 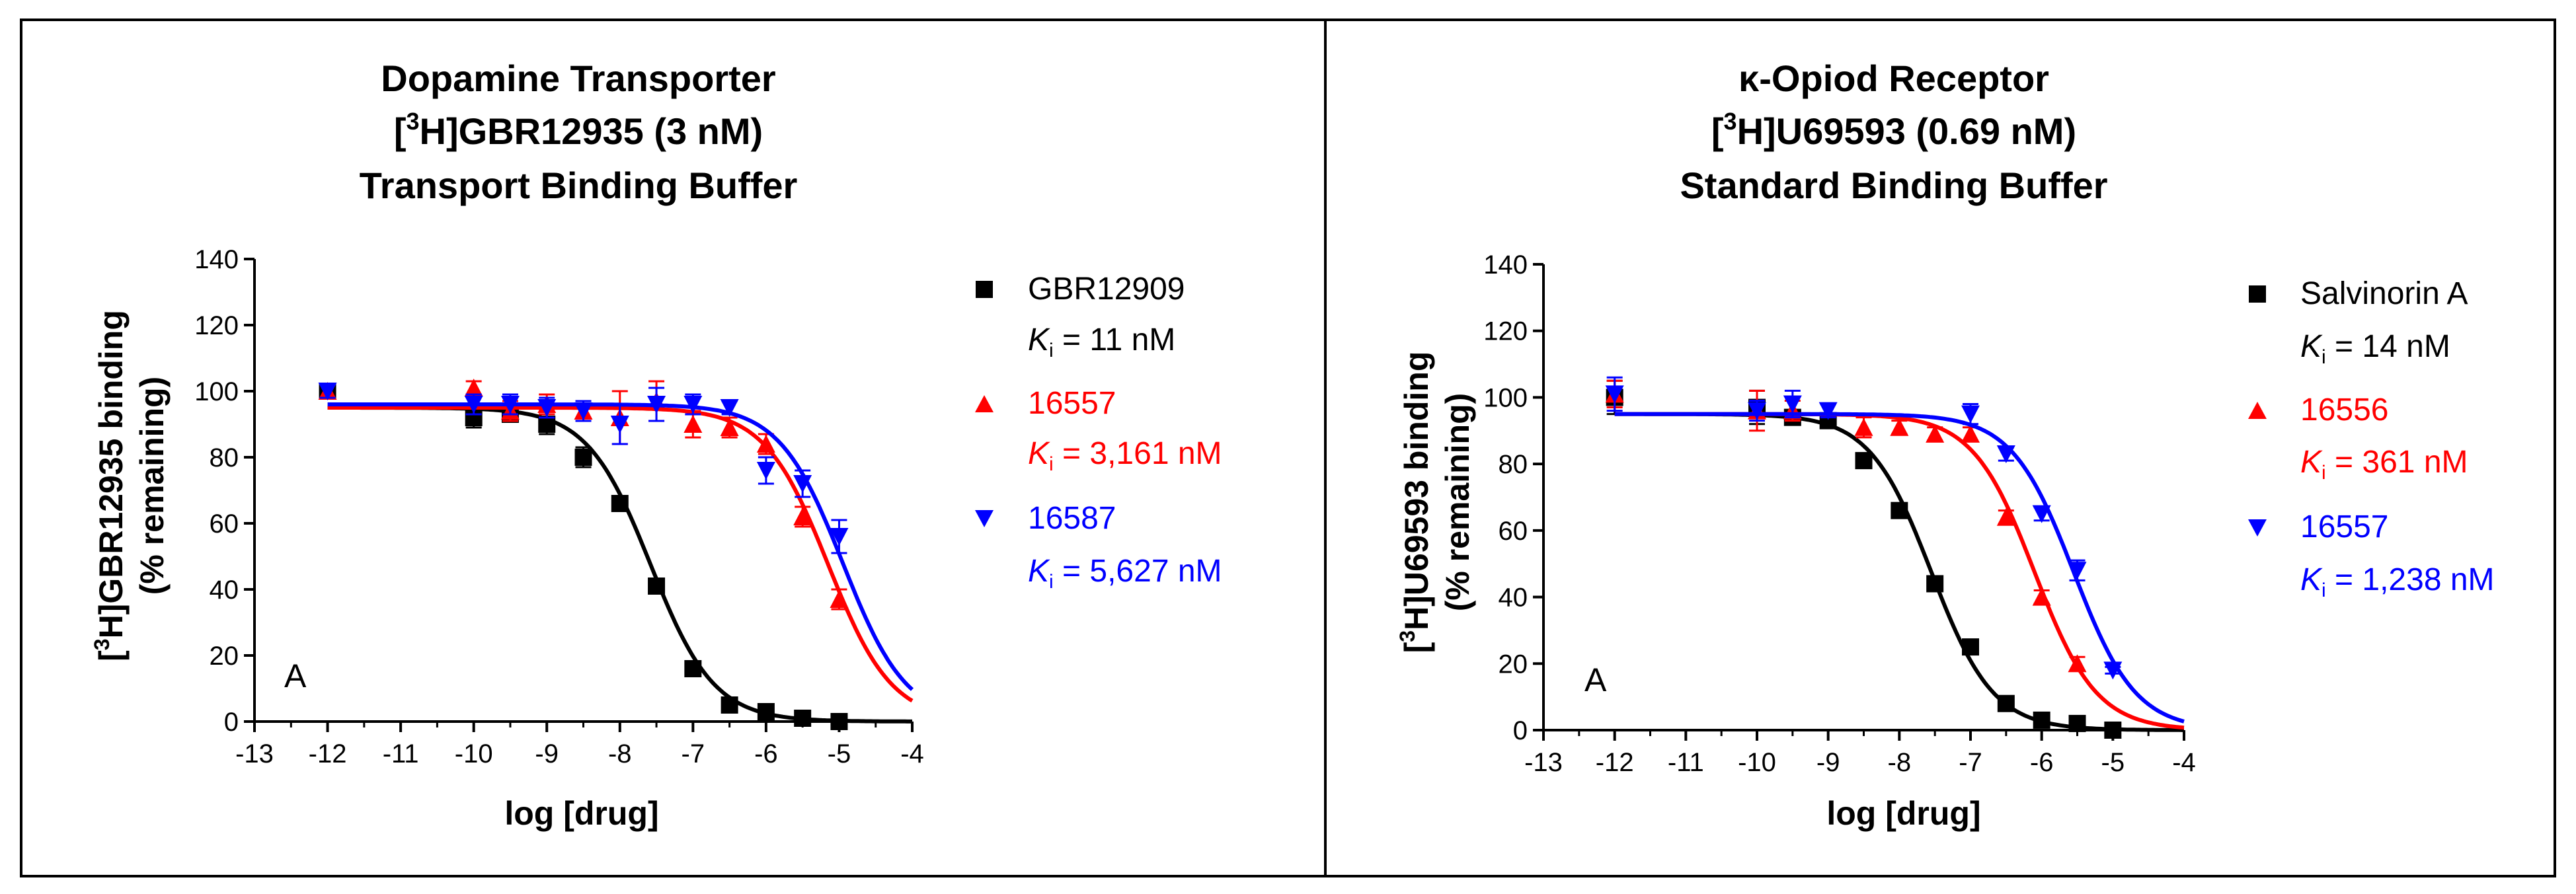 I want to click on chart-right-y-tick-label: 140, so click(x=1505, y=264).